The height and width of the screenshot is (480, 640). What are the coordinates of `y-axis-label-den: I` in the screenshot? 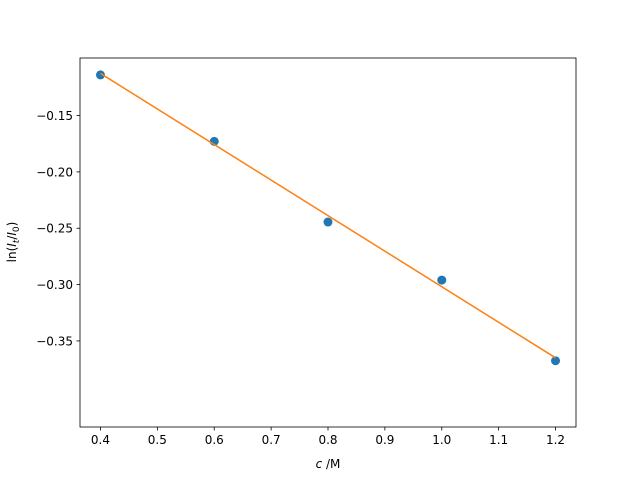 It's located at (12, 234).